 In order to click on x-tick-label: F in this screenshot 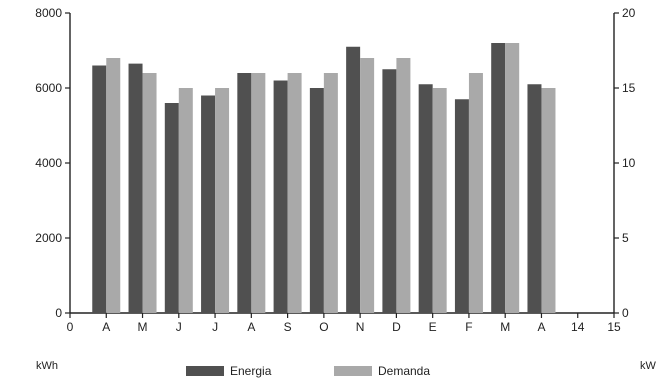, I will do `click(468, 327)`.